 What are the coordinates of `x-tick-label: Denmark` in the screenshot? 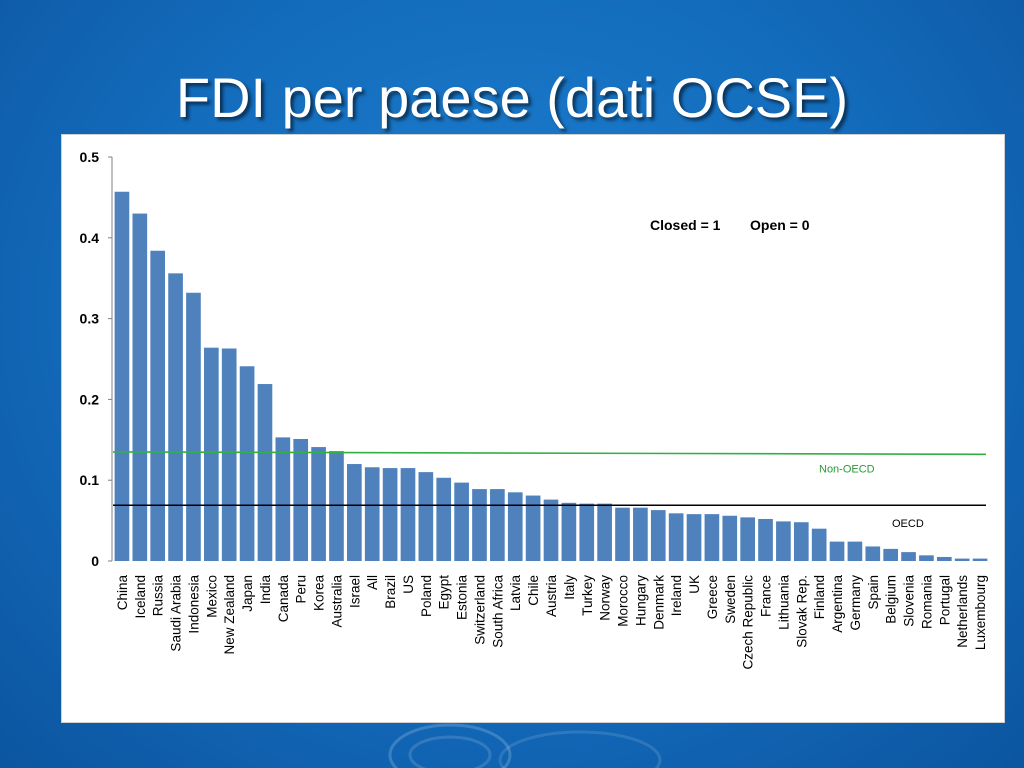 It's located at (658, 602).